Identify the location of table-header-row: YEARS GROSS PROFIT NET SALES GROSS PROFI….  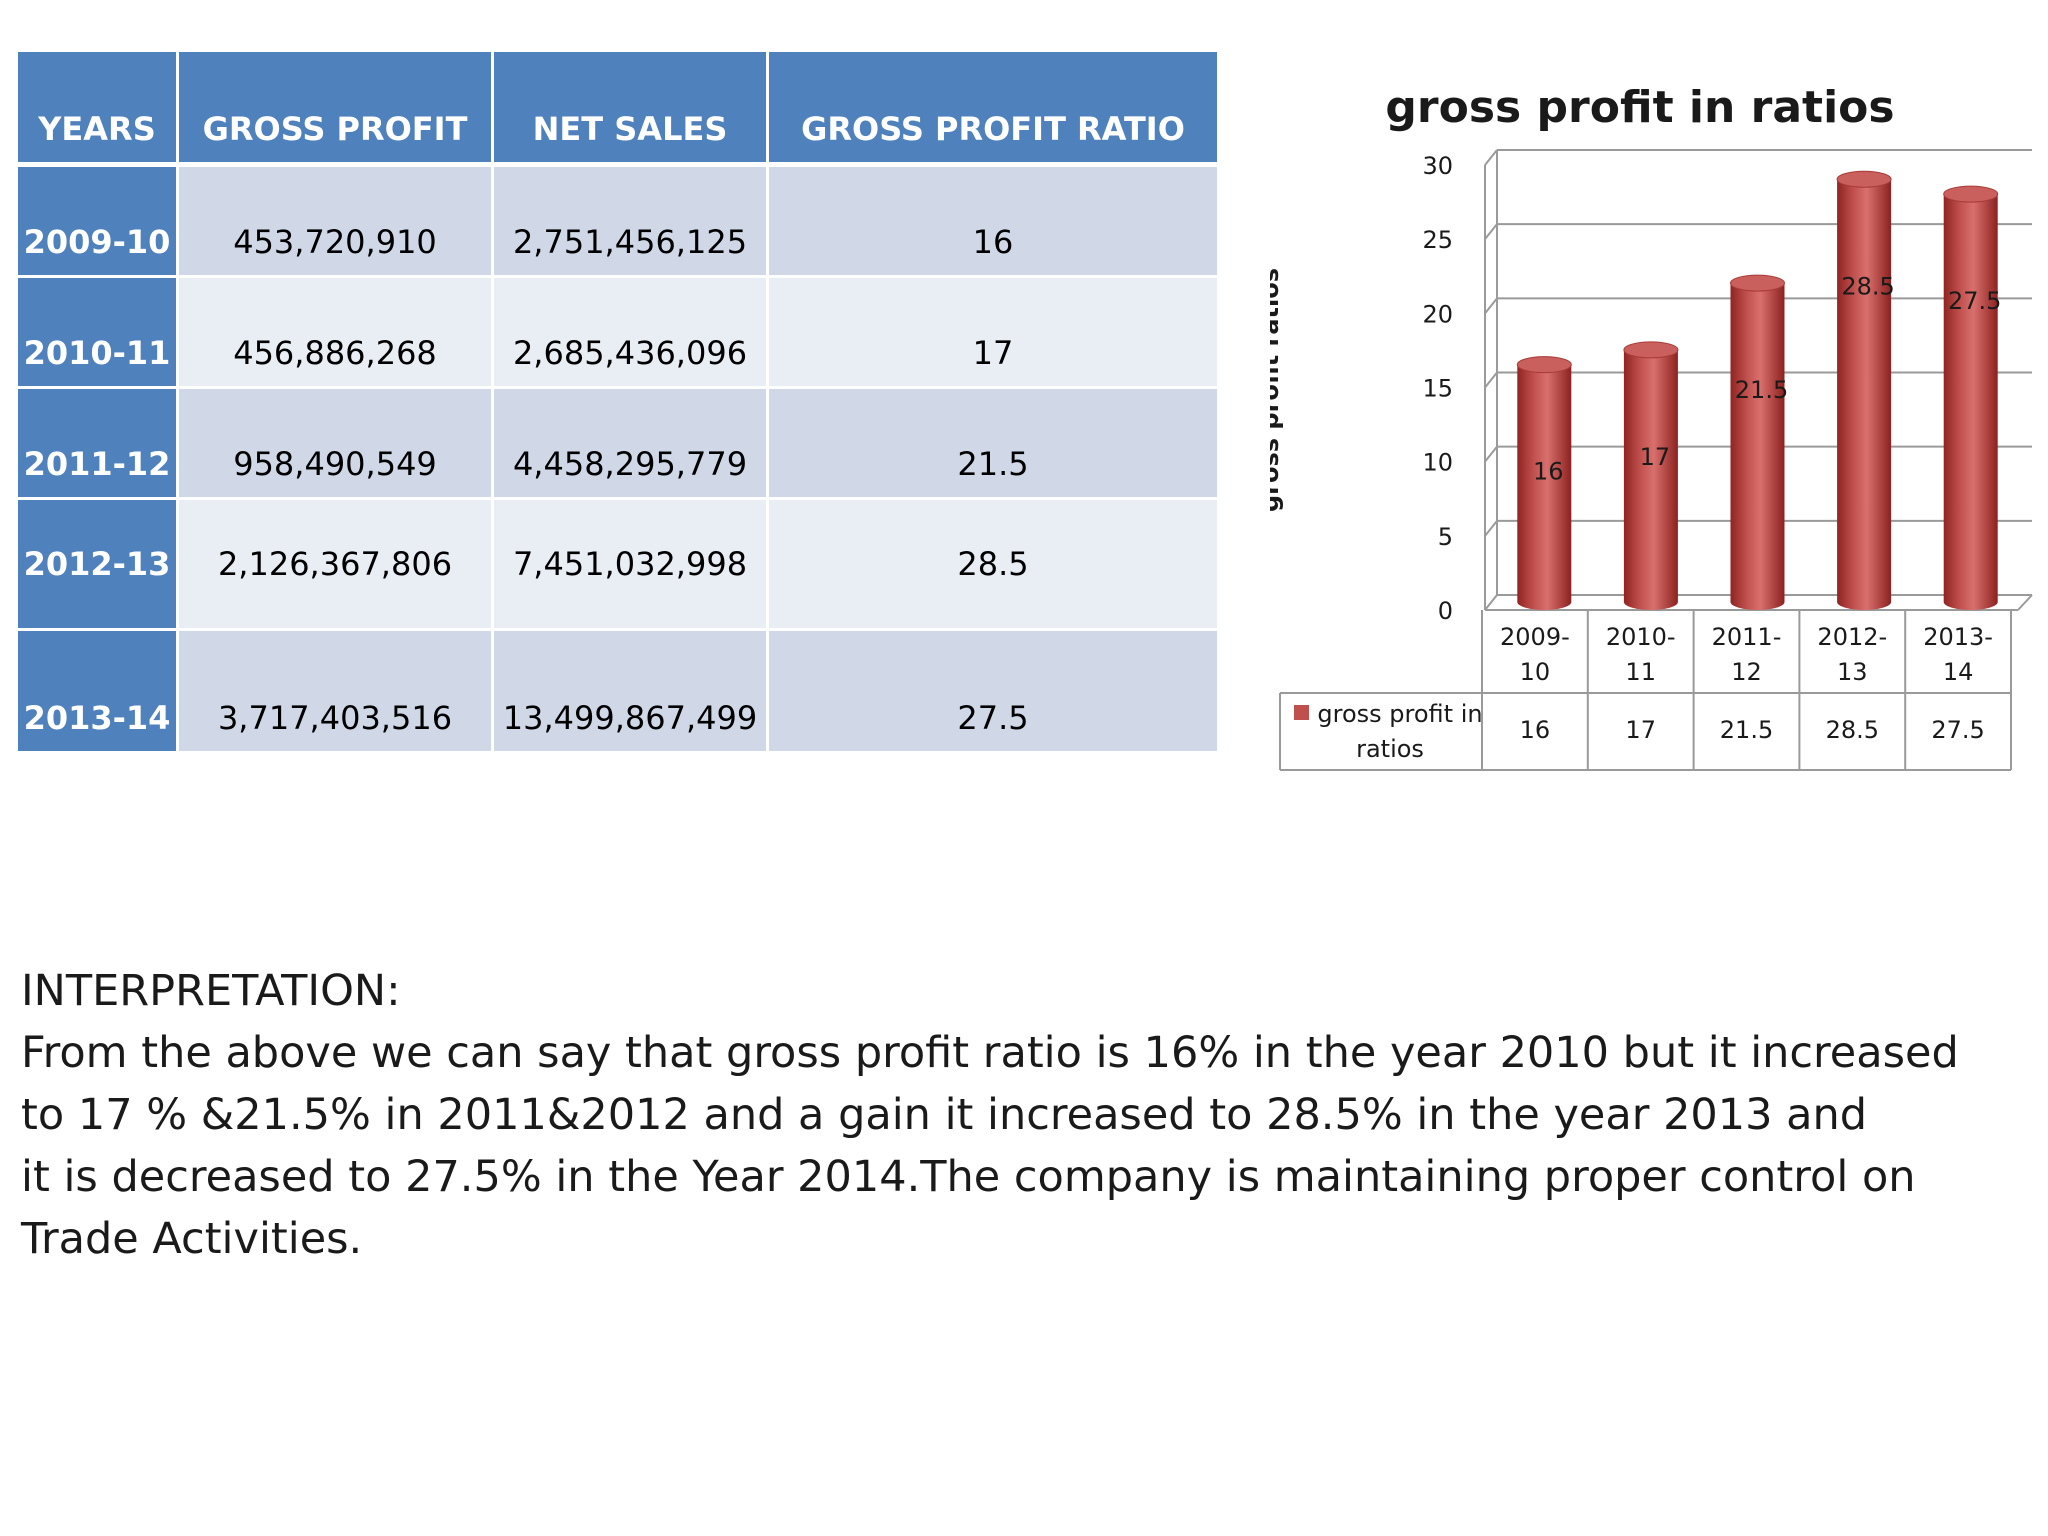
(617, 109).